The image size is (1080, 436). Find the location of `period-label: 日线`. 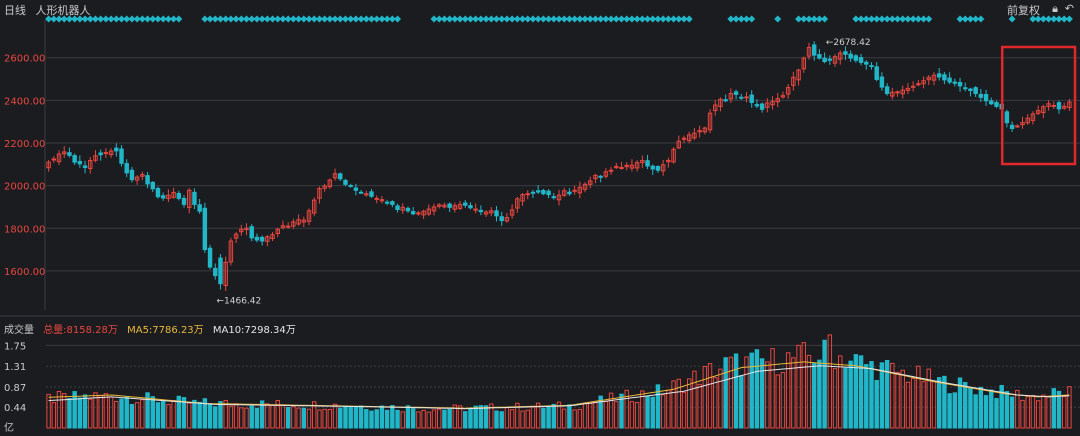

period-label: 日线 is located at coordinates (15, 10).